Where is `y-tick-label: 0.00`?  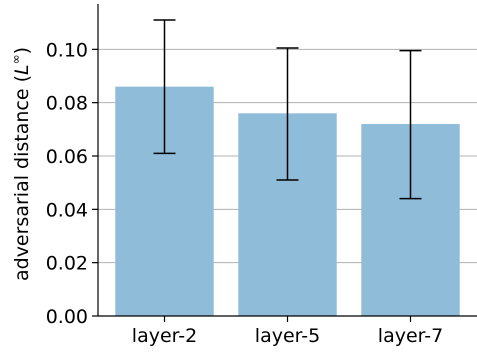
y-tick-label: 0.00 is located at coordinates (67, 317).